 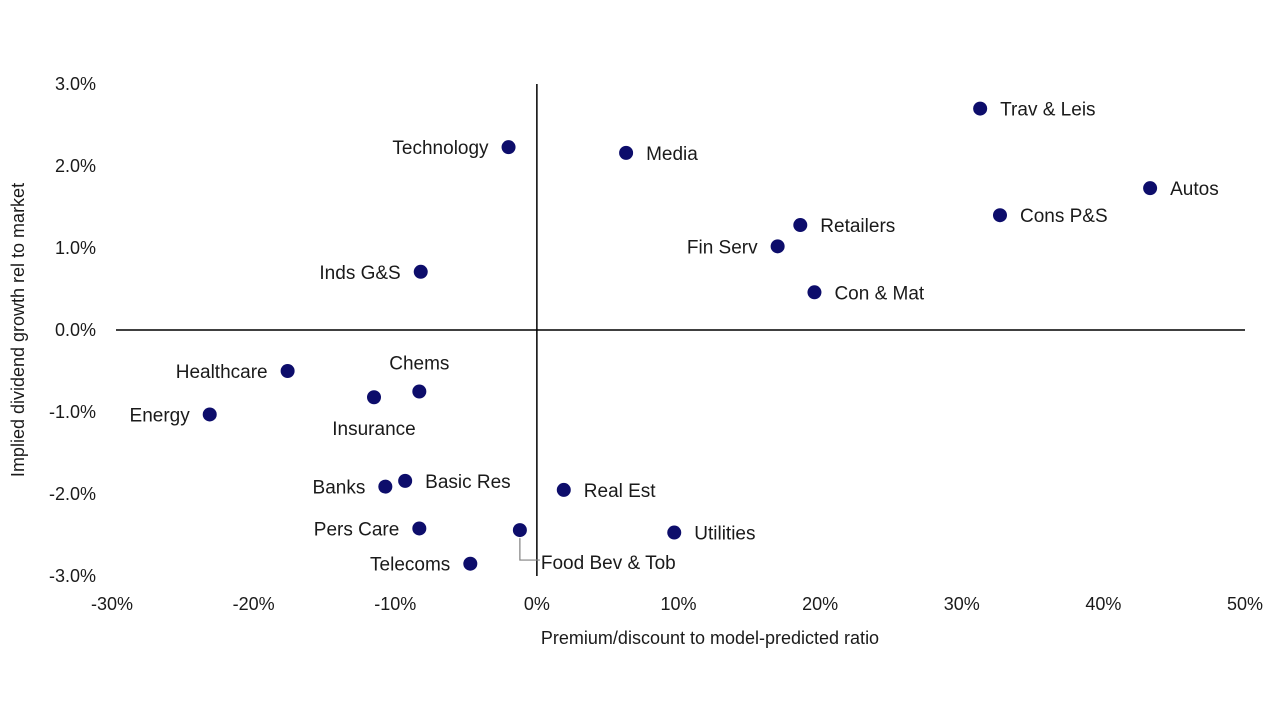 I want to click on x-tick-label: -20%, so click(x=254, y=604).